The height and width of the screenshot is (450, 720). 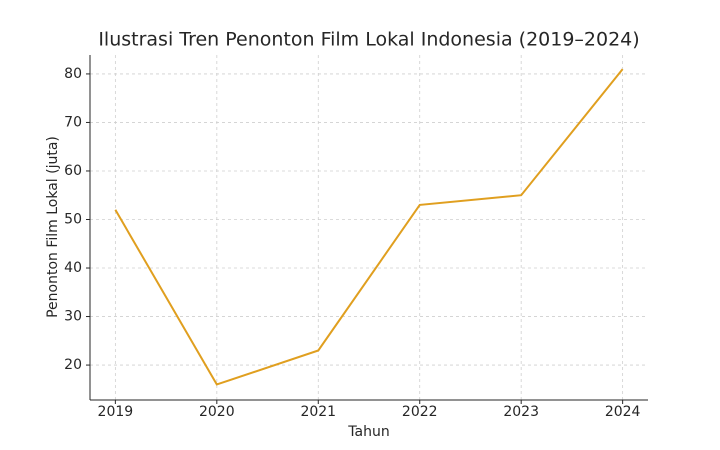 What do you see at coordinates (73, 317) in the screenshot?
I see `y-tick-label: 30` at bounding box center [73, 317].